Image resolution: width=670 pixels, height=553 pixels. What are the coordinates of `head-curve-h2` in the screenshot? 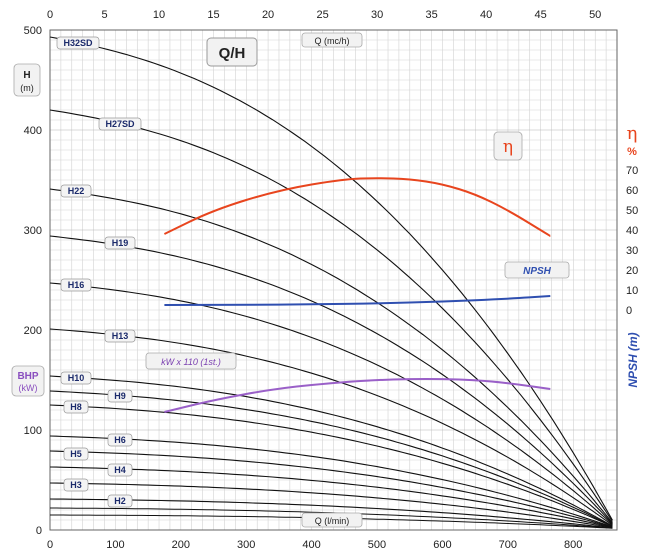 It's located at (331, 513).